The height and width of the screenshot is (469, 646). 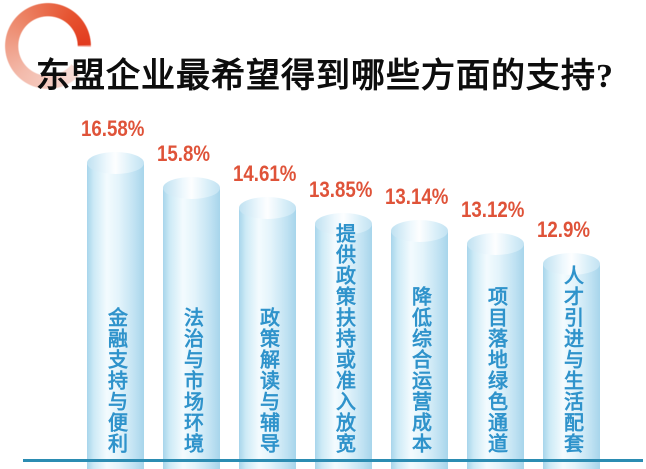 What do you see at coordinates (191, 380) in the screenshot?
I see `bar-category-label: 法治与市场环境` at bounding box center [191, 380].